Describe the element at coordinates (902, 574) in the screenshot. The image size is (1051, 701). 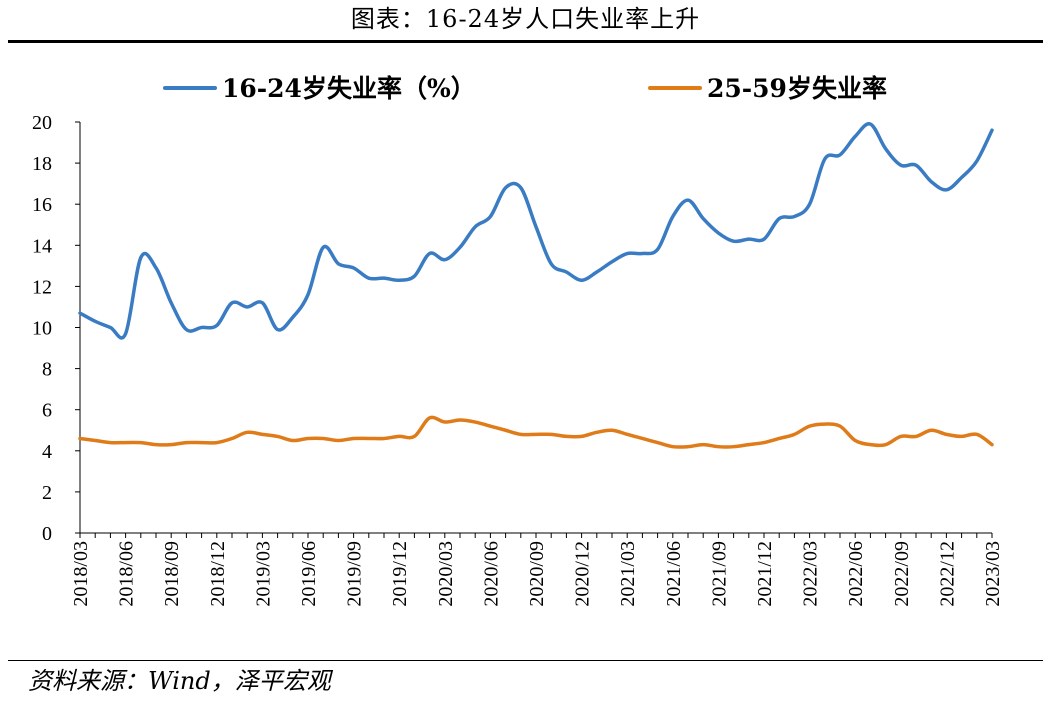
I see `x-tick-label: 2022/09` at that location.